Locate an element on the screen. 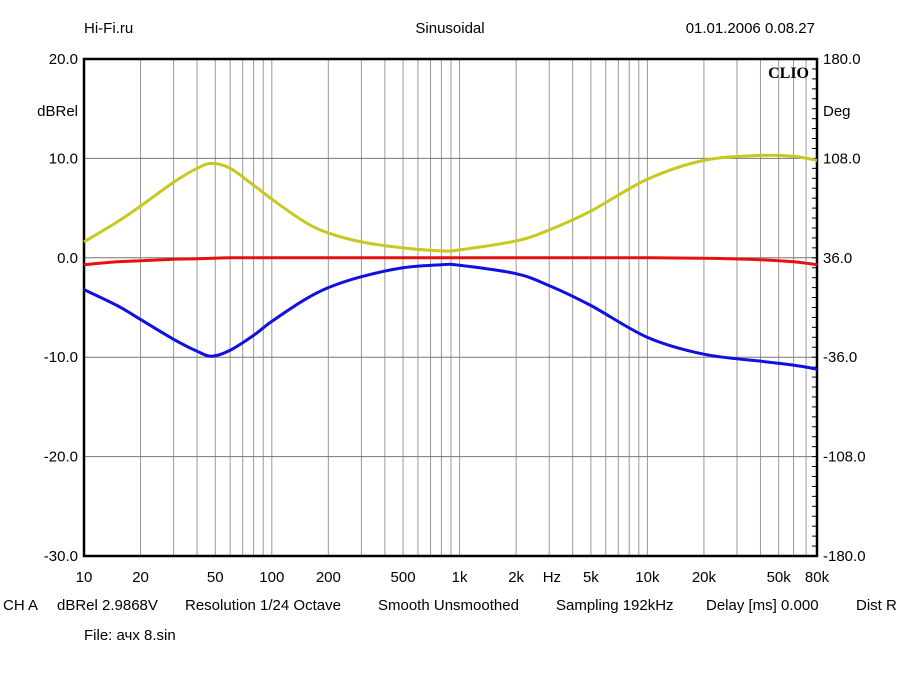 Image resolution: width=900 pixels, height=675 pixels. info-channel: CH A is located at coordinates (21, 605).